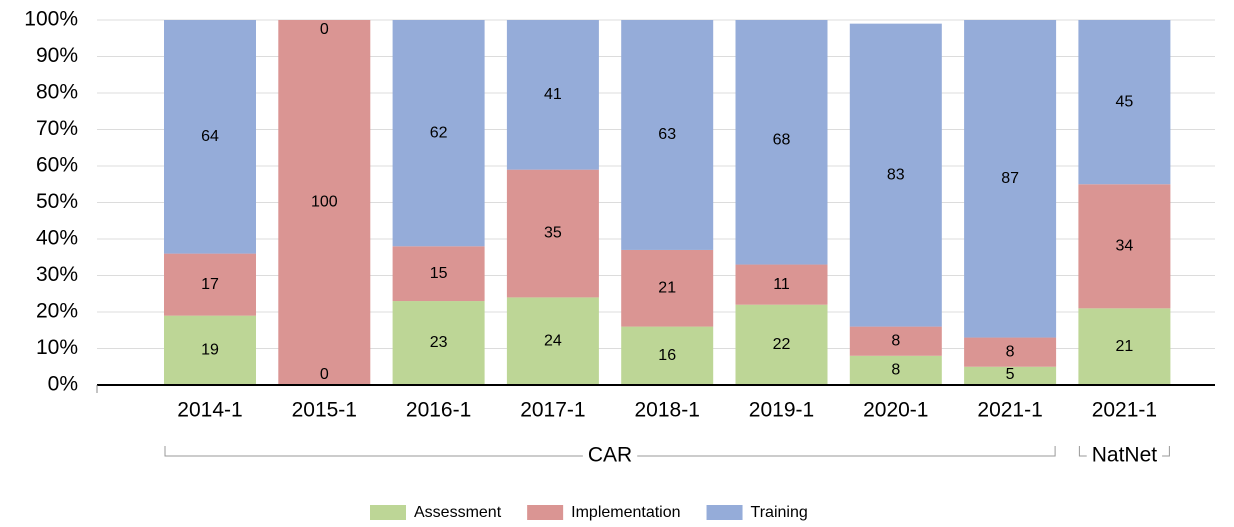 The image size is (1234, 527). What do you see at coordinates (324, 410) in the screenshot?
I see `x-tick-label: 2015-1` at bounding box center [324, 410].